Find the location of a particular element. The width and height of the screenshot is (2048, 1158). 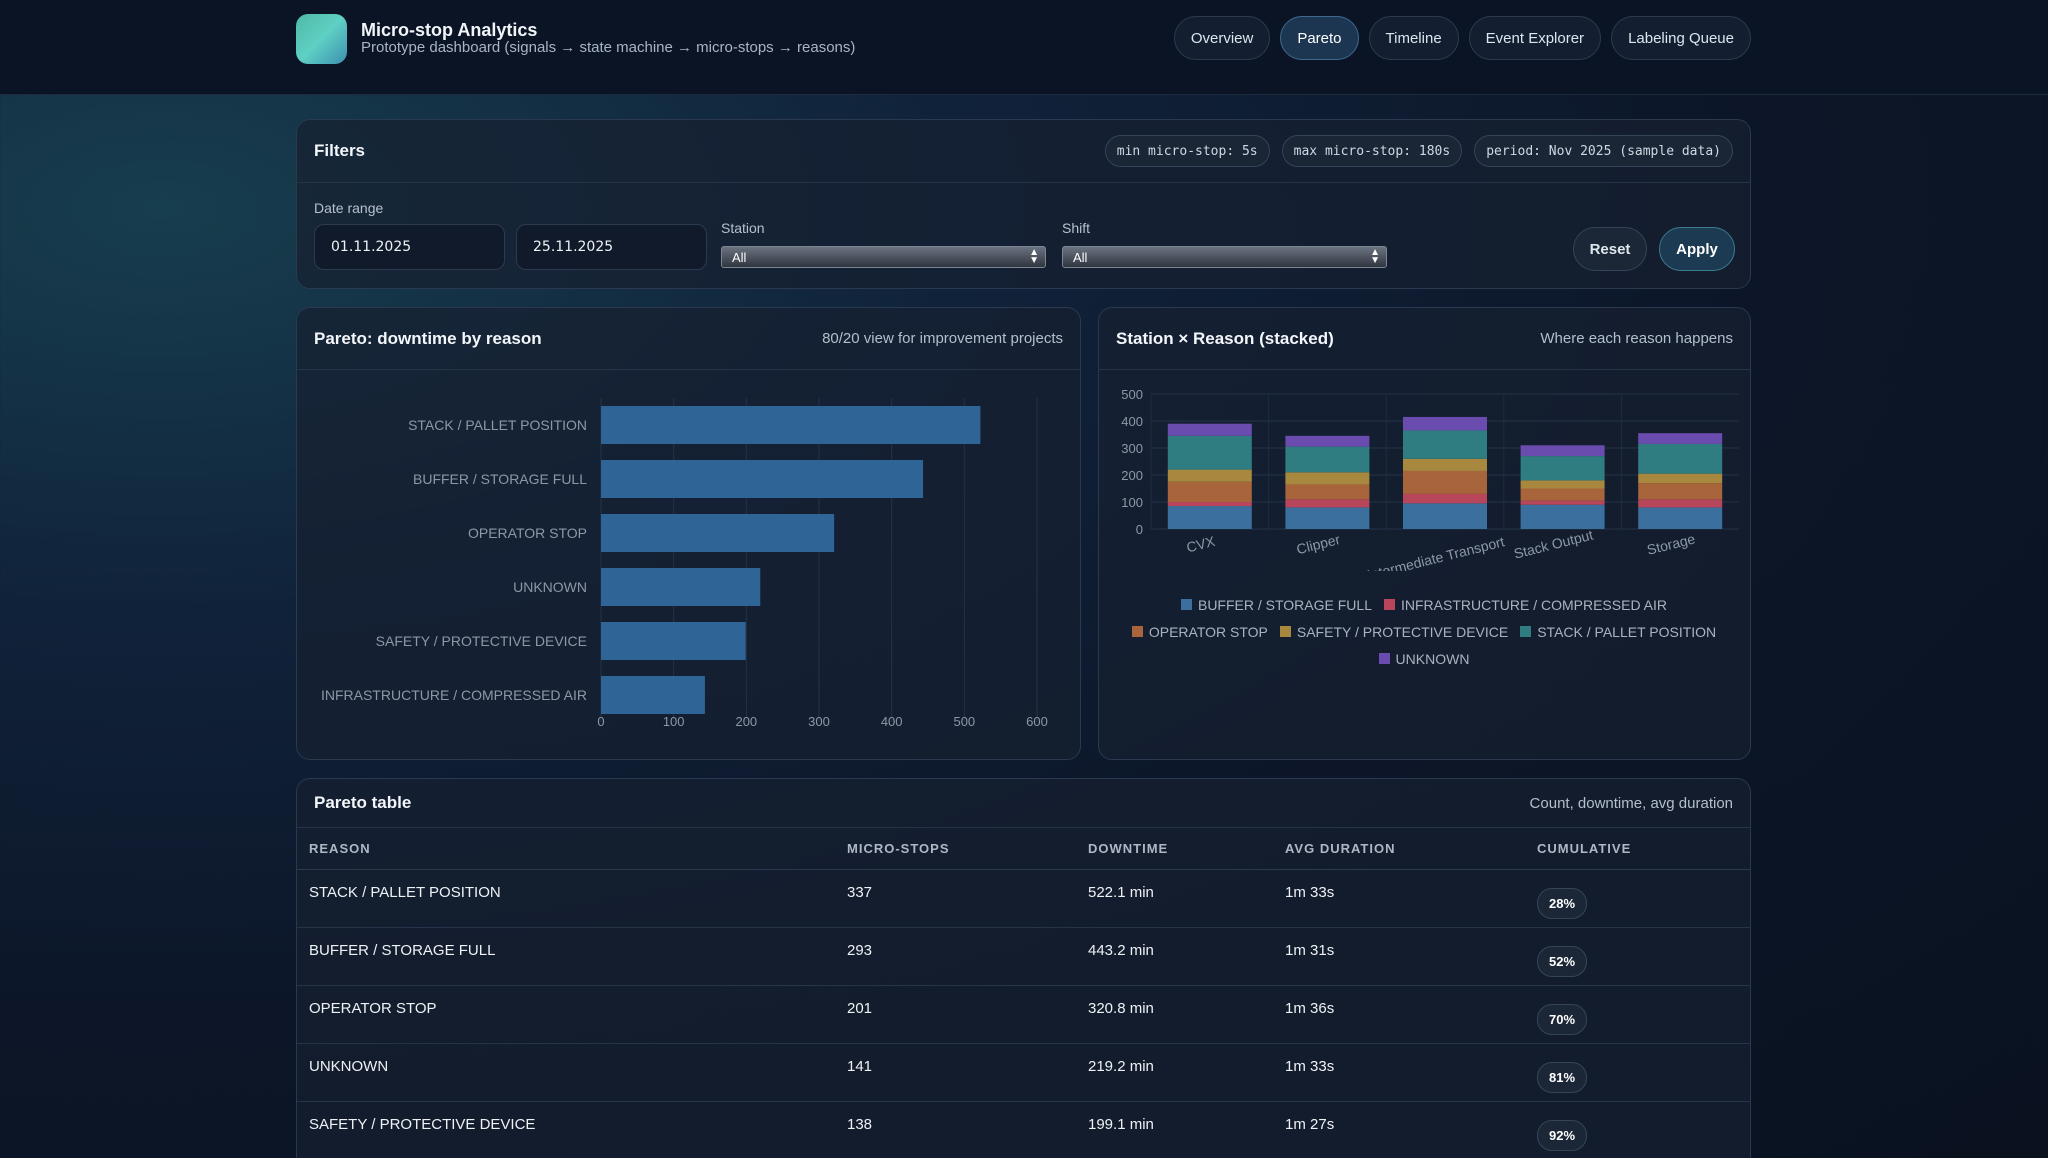

date-from-input: 01.11.2025 is located at coordinates (409, 247).